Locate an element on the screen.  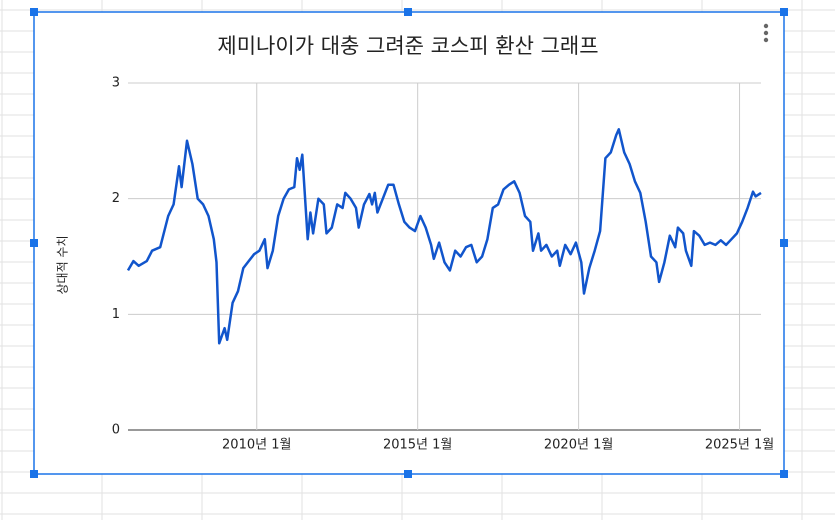
x-tick-label: 2015년 1월 is located at coordinates (417, 445).